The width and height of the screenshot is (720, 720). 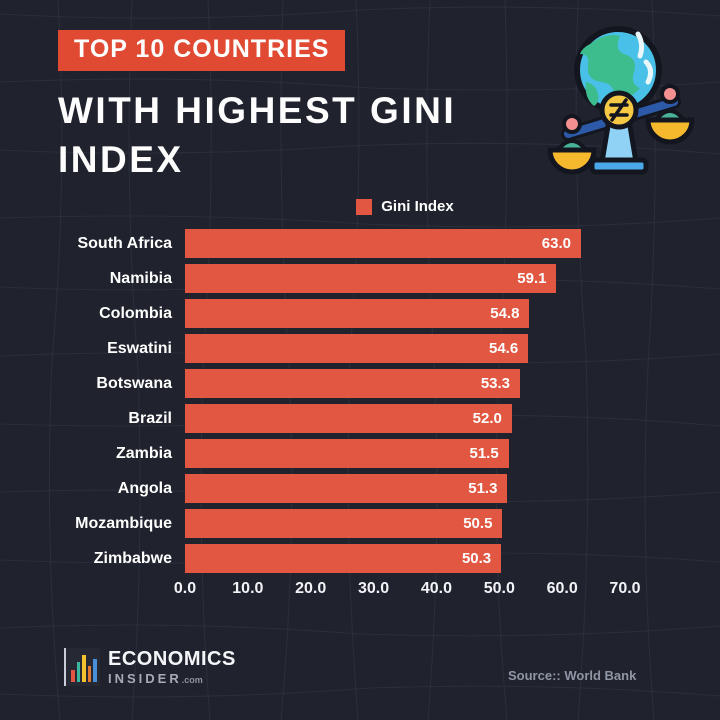 I want to click on bar-area: 50.3, so click(x=405, y=558).